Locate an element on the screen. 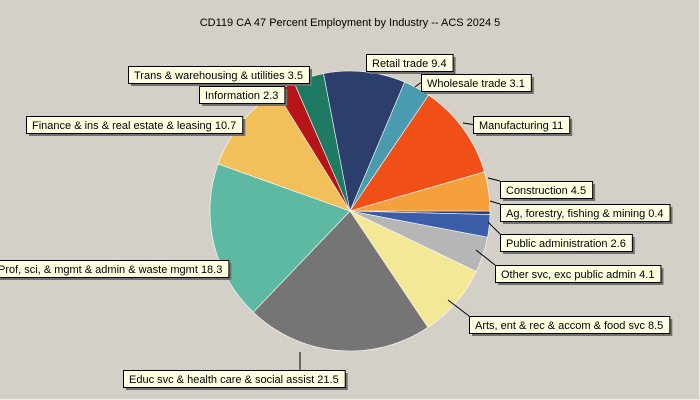 The image size is (700, 400). slice-label: Wholesale trade 3.1 is located at coordinates (476, 84).